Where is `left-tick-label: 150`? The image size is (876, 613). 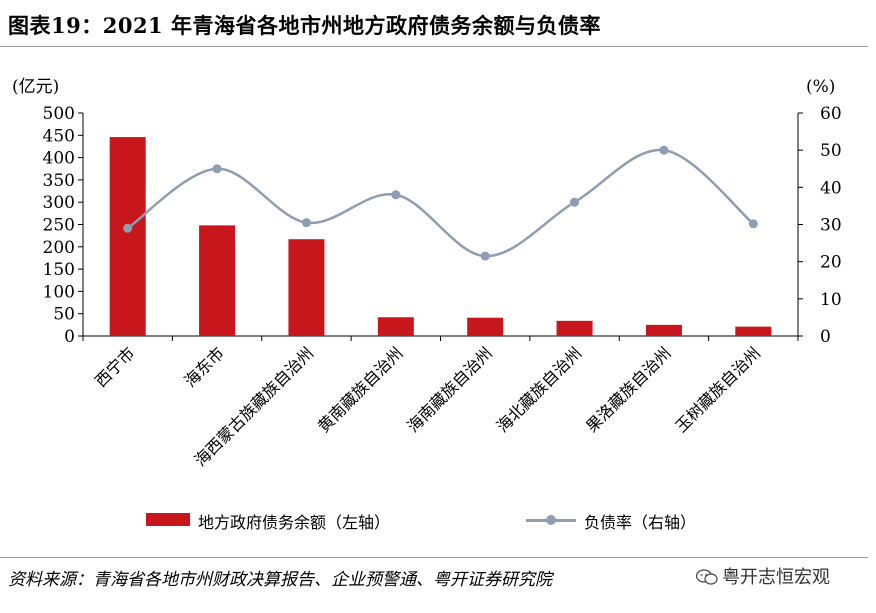
left-tick-label: 150 is located at coordinates (59, 270).